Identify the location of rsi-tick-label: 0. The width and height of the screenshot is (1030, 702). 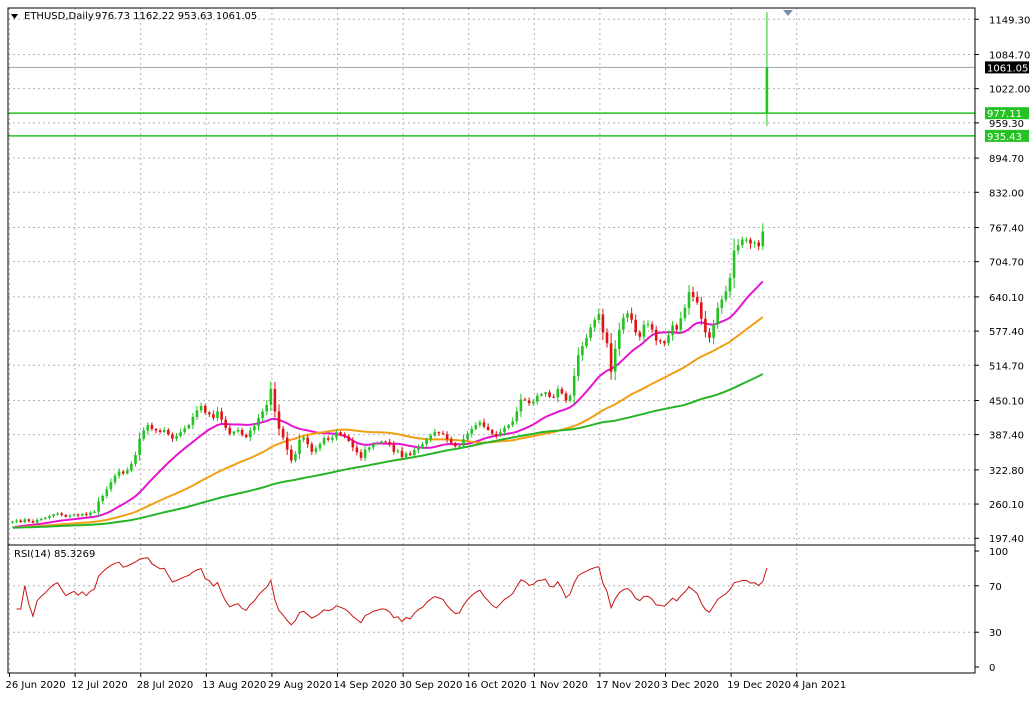
(992, 668).